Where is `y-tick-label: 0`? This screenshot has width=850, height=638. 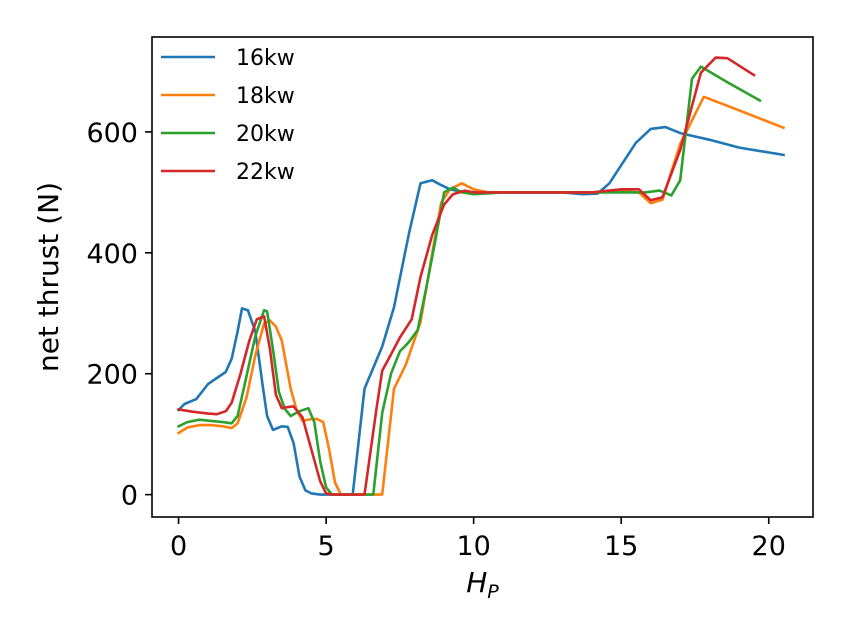
y-tick-label: 0 is located at coordinates (129, 496).